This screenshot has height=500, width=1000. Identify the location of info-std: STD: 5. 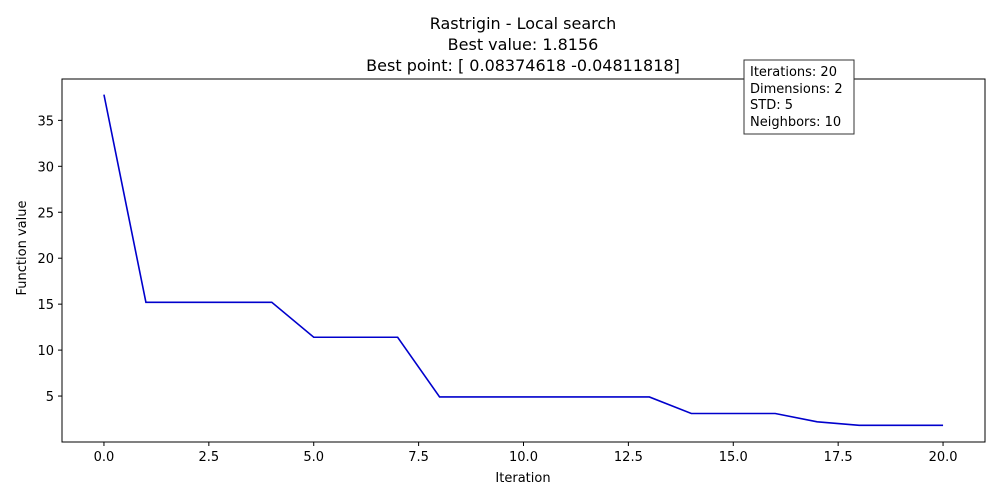
(771, 105).